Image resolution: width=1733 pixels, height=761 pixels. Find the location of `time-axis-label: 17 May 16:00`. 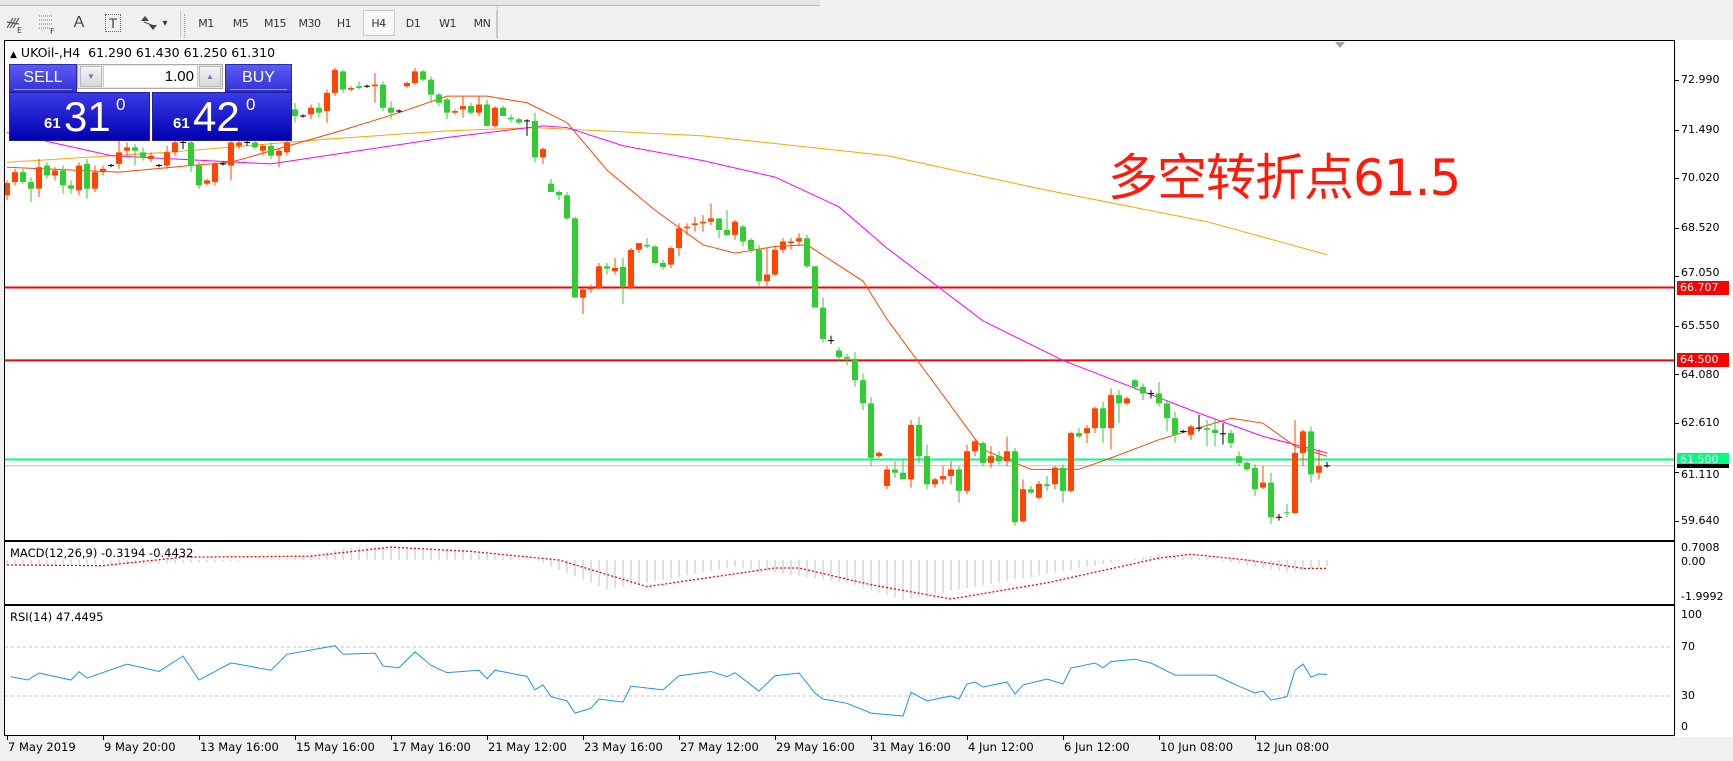

time-axis-label: 17 May 16:00 is located at coordinates (431, 747).